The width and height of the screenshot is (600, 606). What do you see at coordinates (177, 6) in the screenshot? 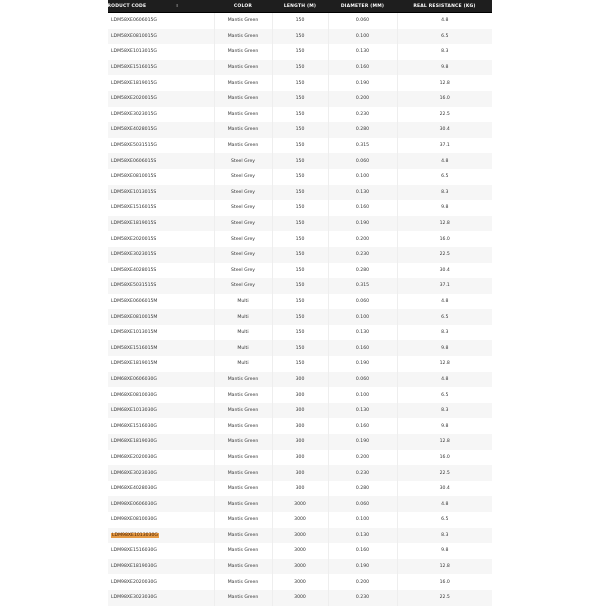
I see `sort-icon: ⁝` at bounding box center [177, 6].